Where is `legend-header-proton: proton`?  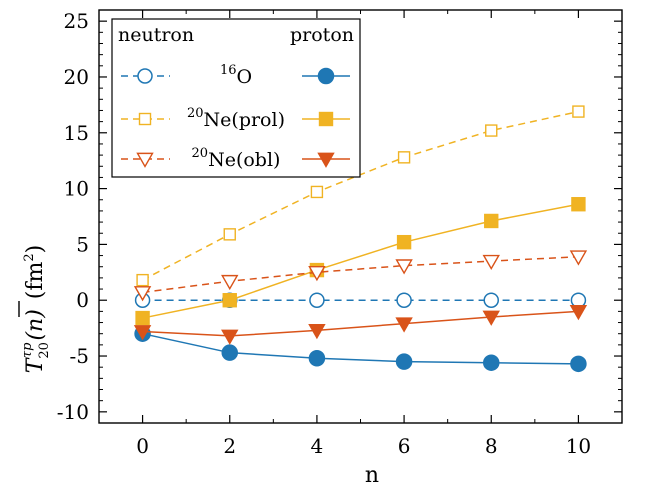
legend-header-proton: proton is located at coordinates (322, 35).